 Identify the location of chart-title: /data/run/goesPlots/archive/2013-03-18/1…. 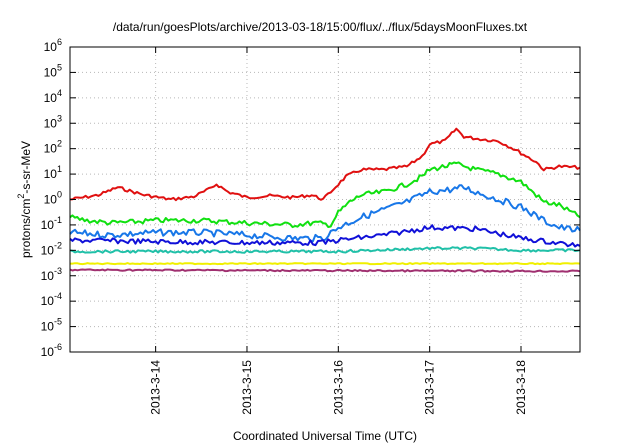
(320, 27).